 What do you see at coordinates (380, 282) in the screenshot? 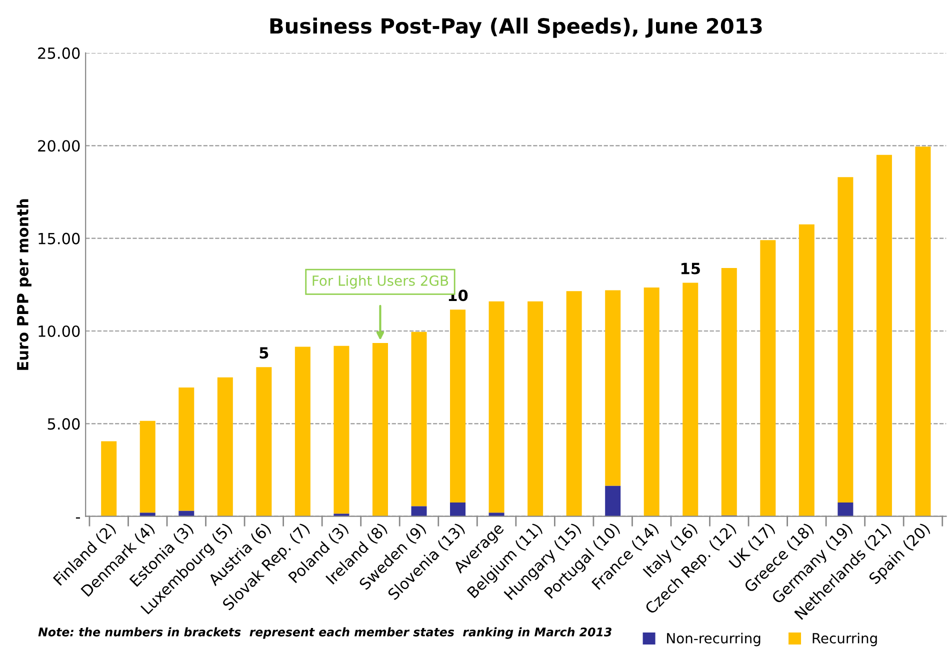
I see `annotation: For Light Users 2GB` at bounding box center [380, 282].